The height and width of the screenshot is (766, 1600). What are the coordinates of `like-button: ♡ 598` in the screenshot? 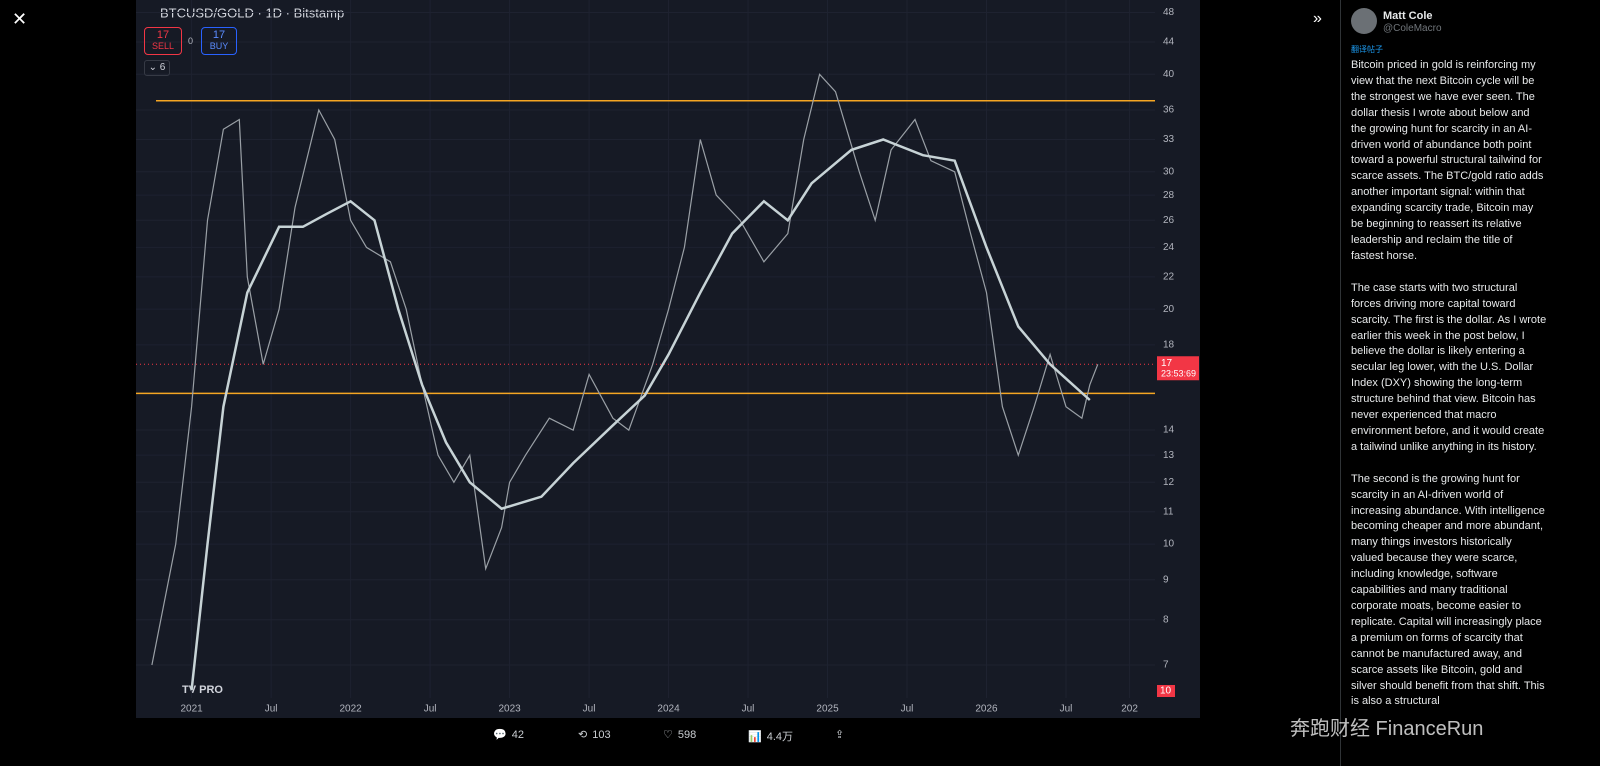 It's located at (680, 735).